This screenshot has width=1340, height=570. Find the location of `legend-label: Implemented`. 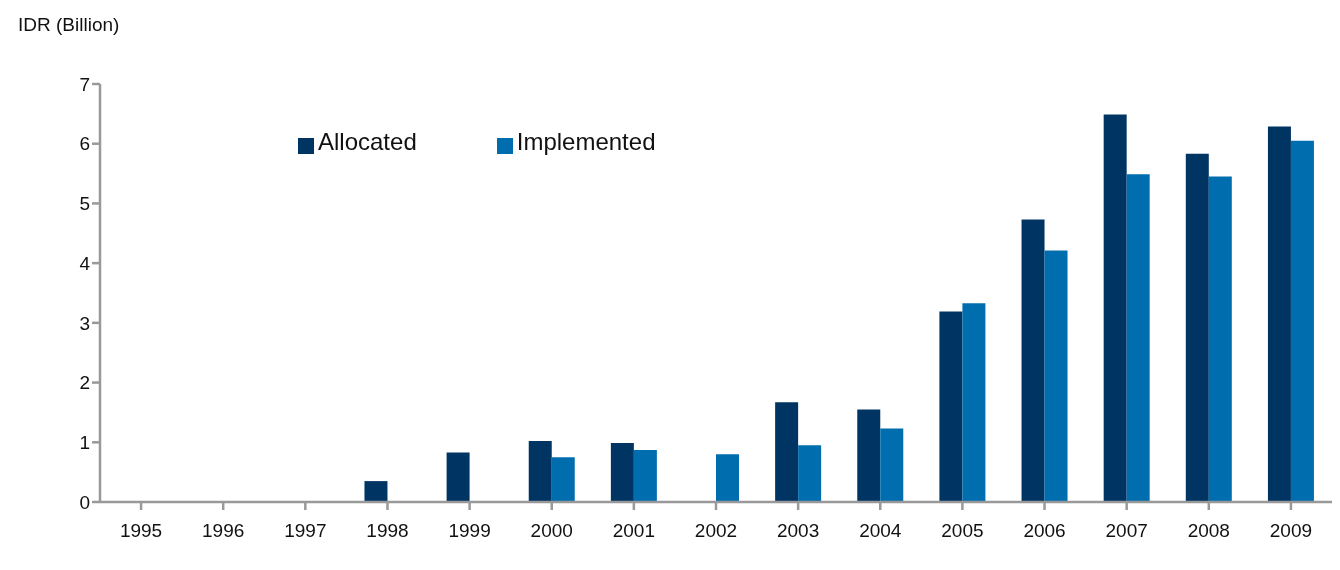

legend-label: Implemented is located at coordinates (586, 141).